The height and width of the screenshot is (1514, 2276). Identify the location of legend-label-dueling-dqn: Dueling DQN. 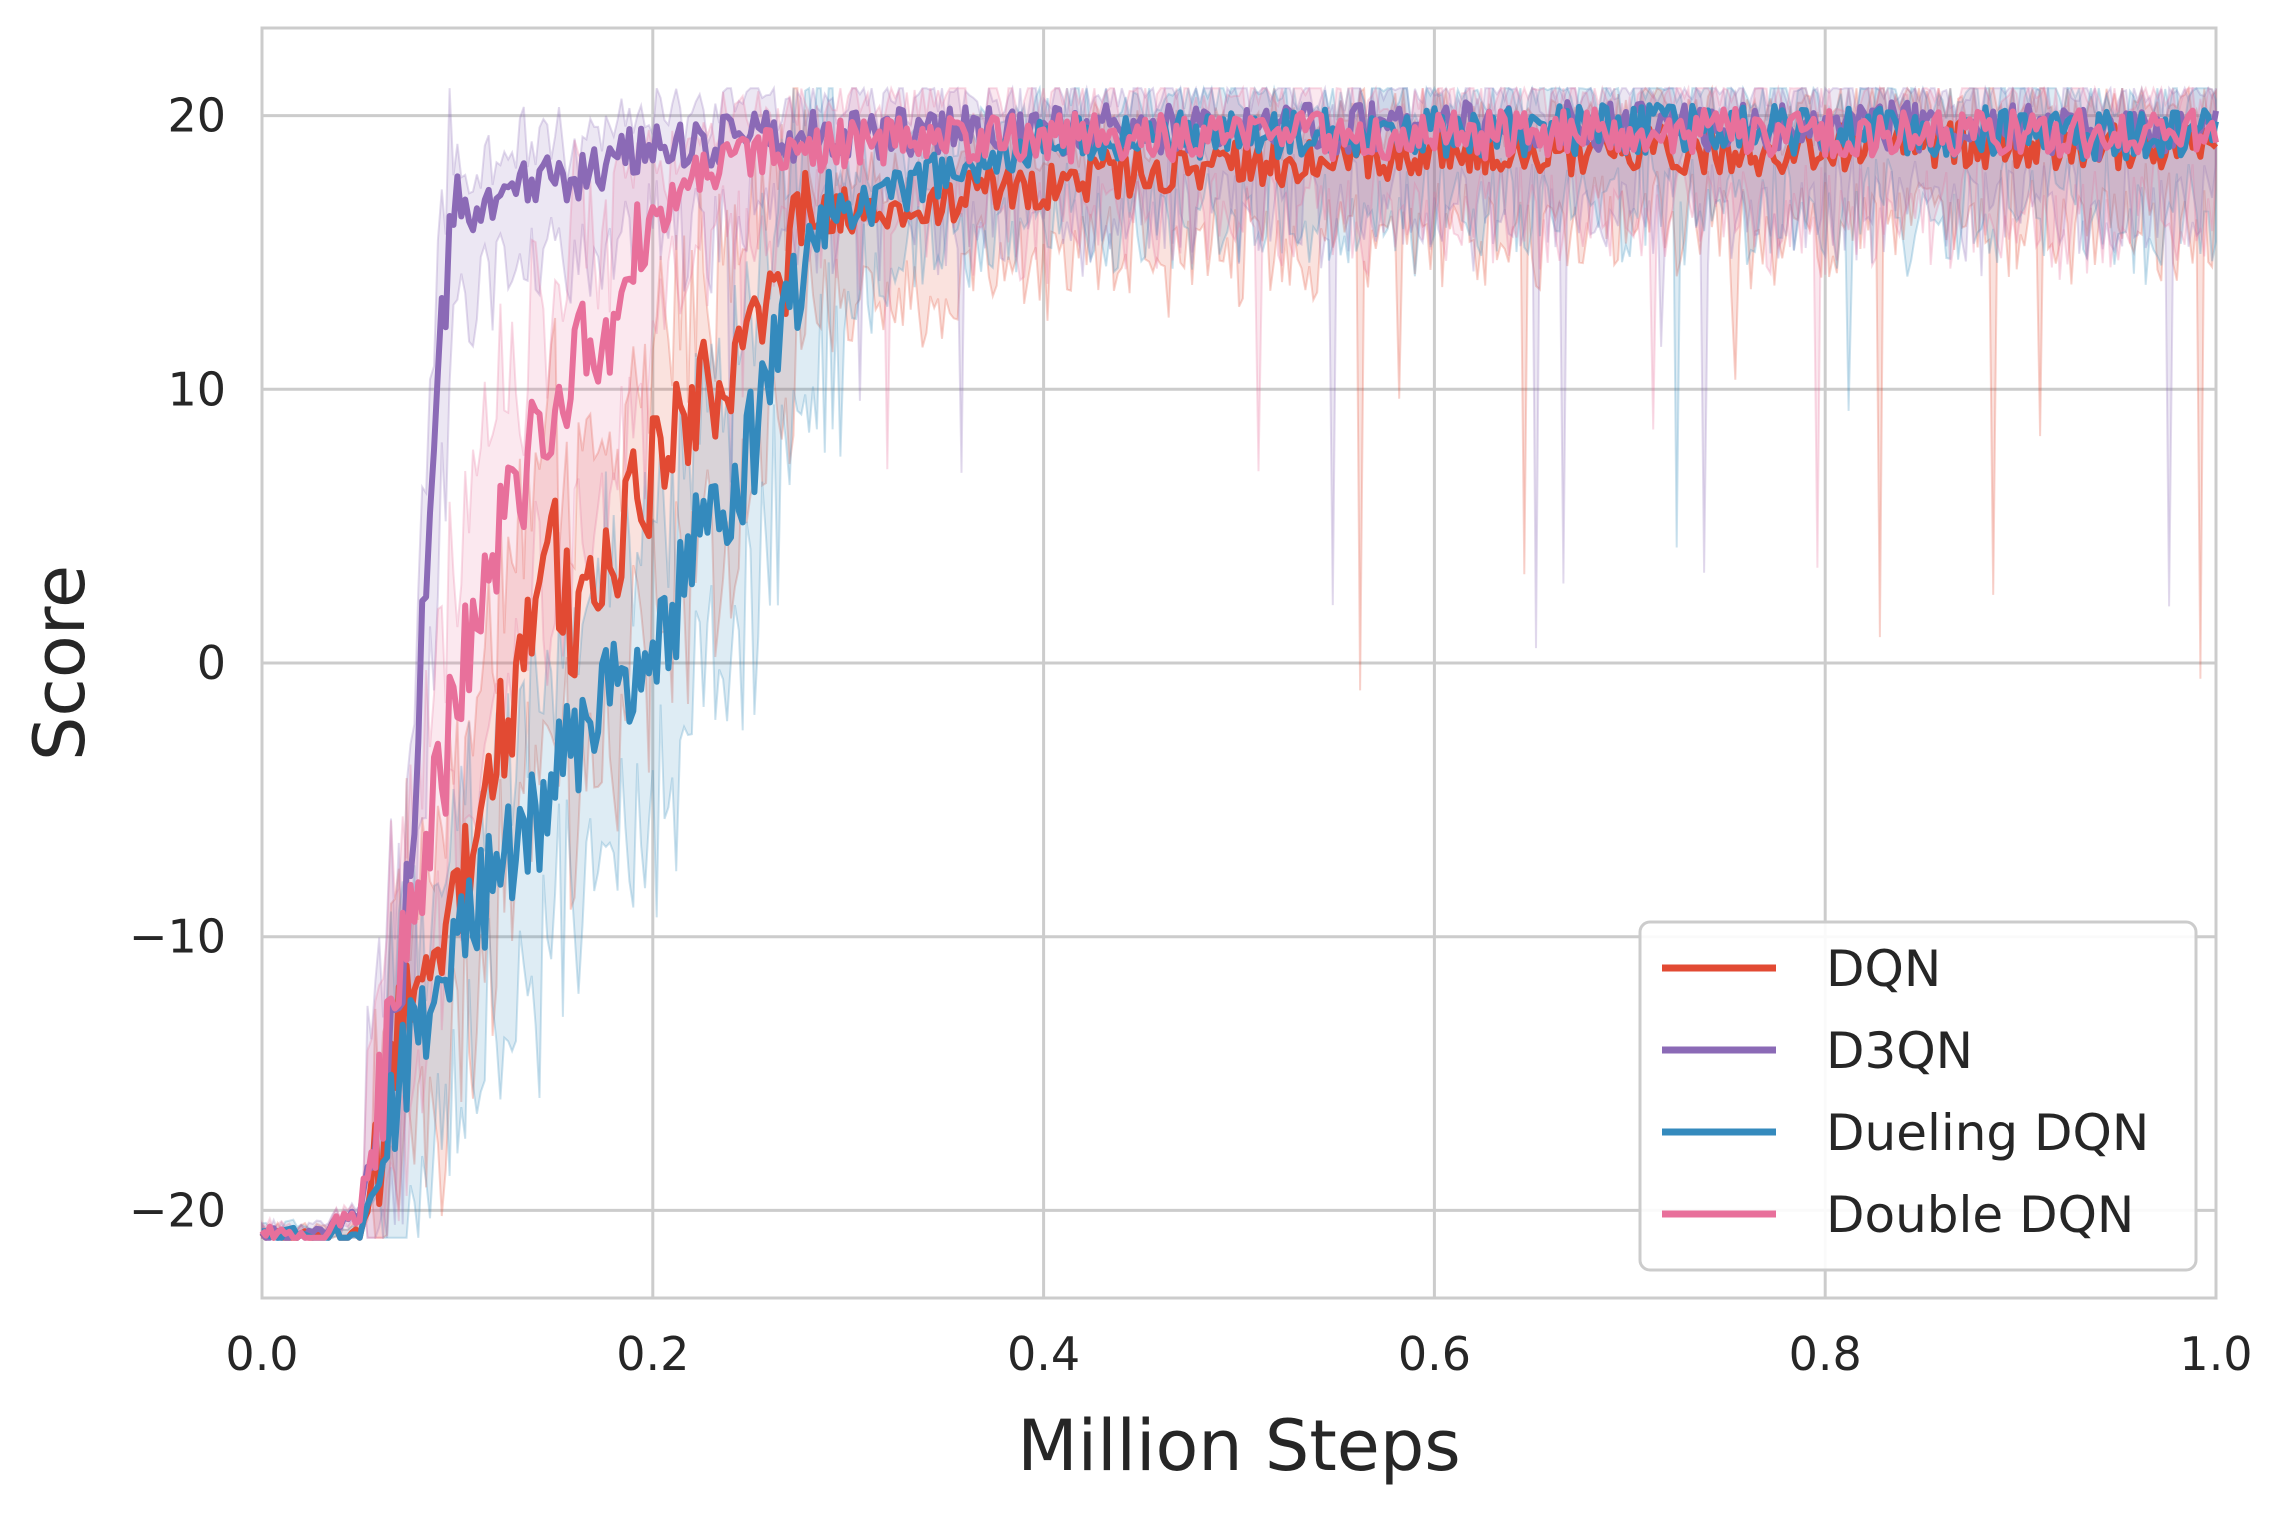
(1987, 1133).